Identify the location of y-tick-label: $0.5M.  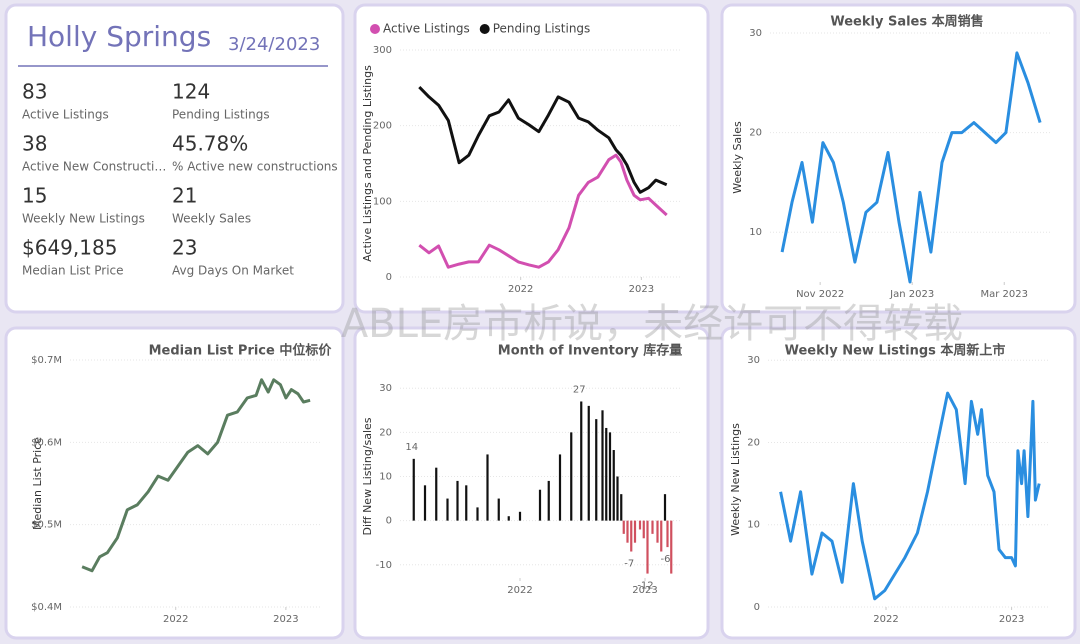
(46, 525).